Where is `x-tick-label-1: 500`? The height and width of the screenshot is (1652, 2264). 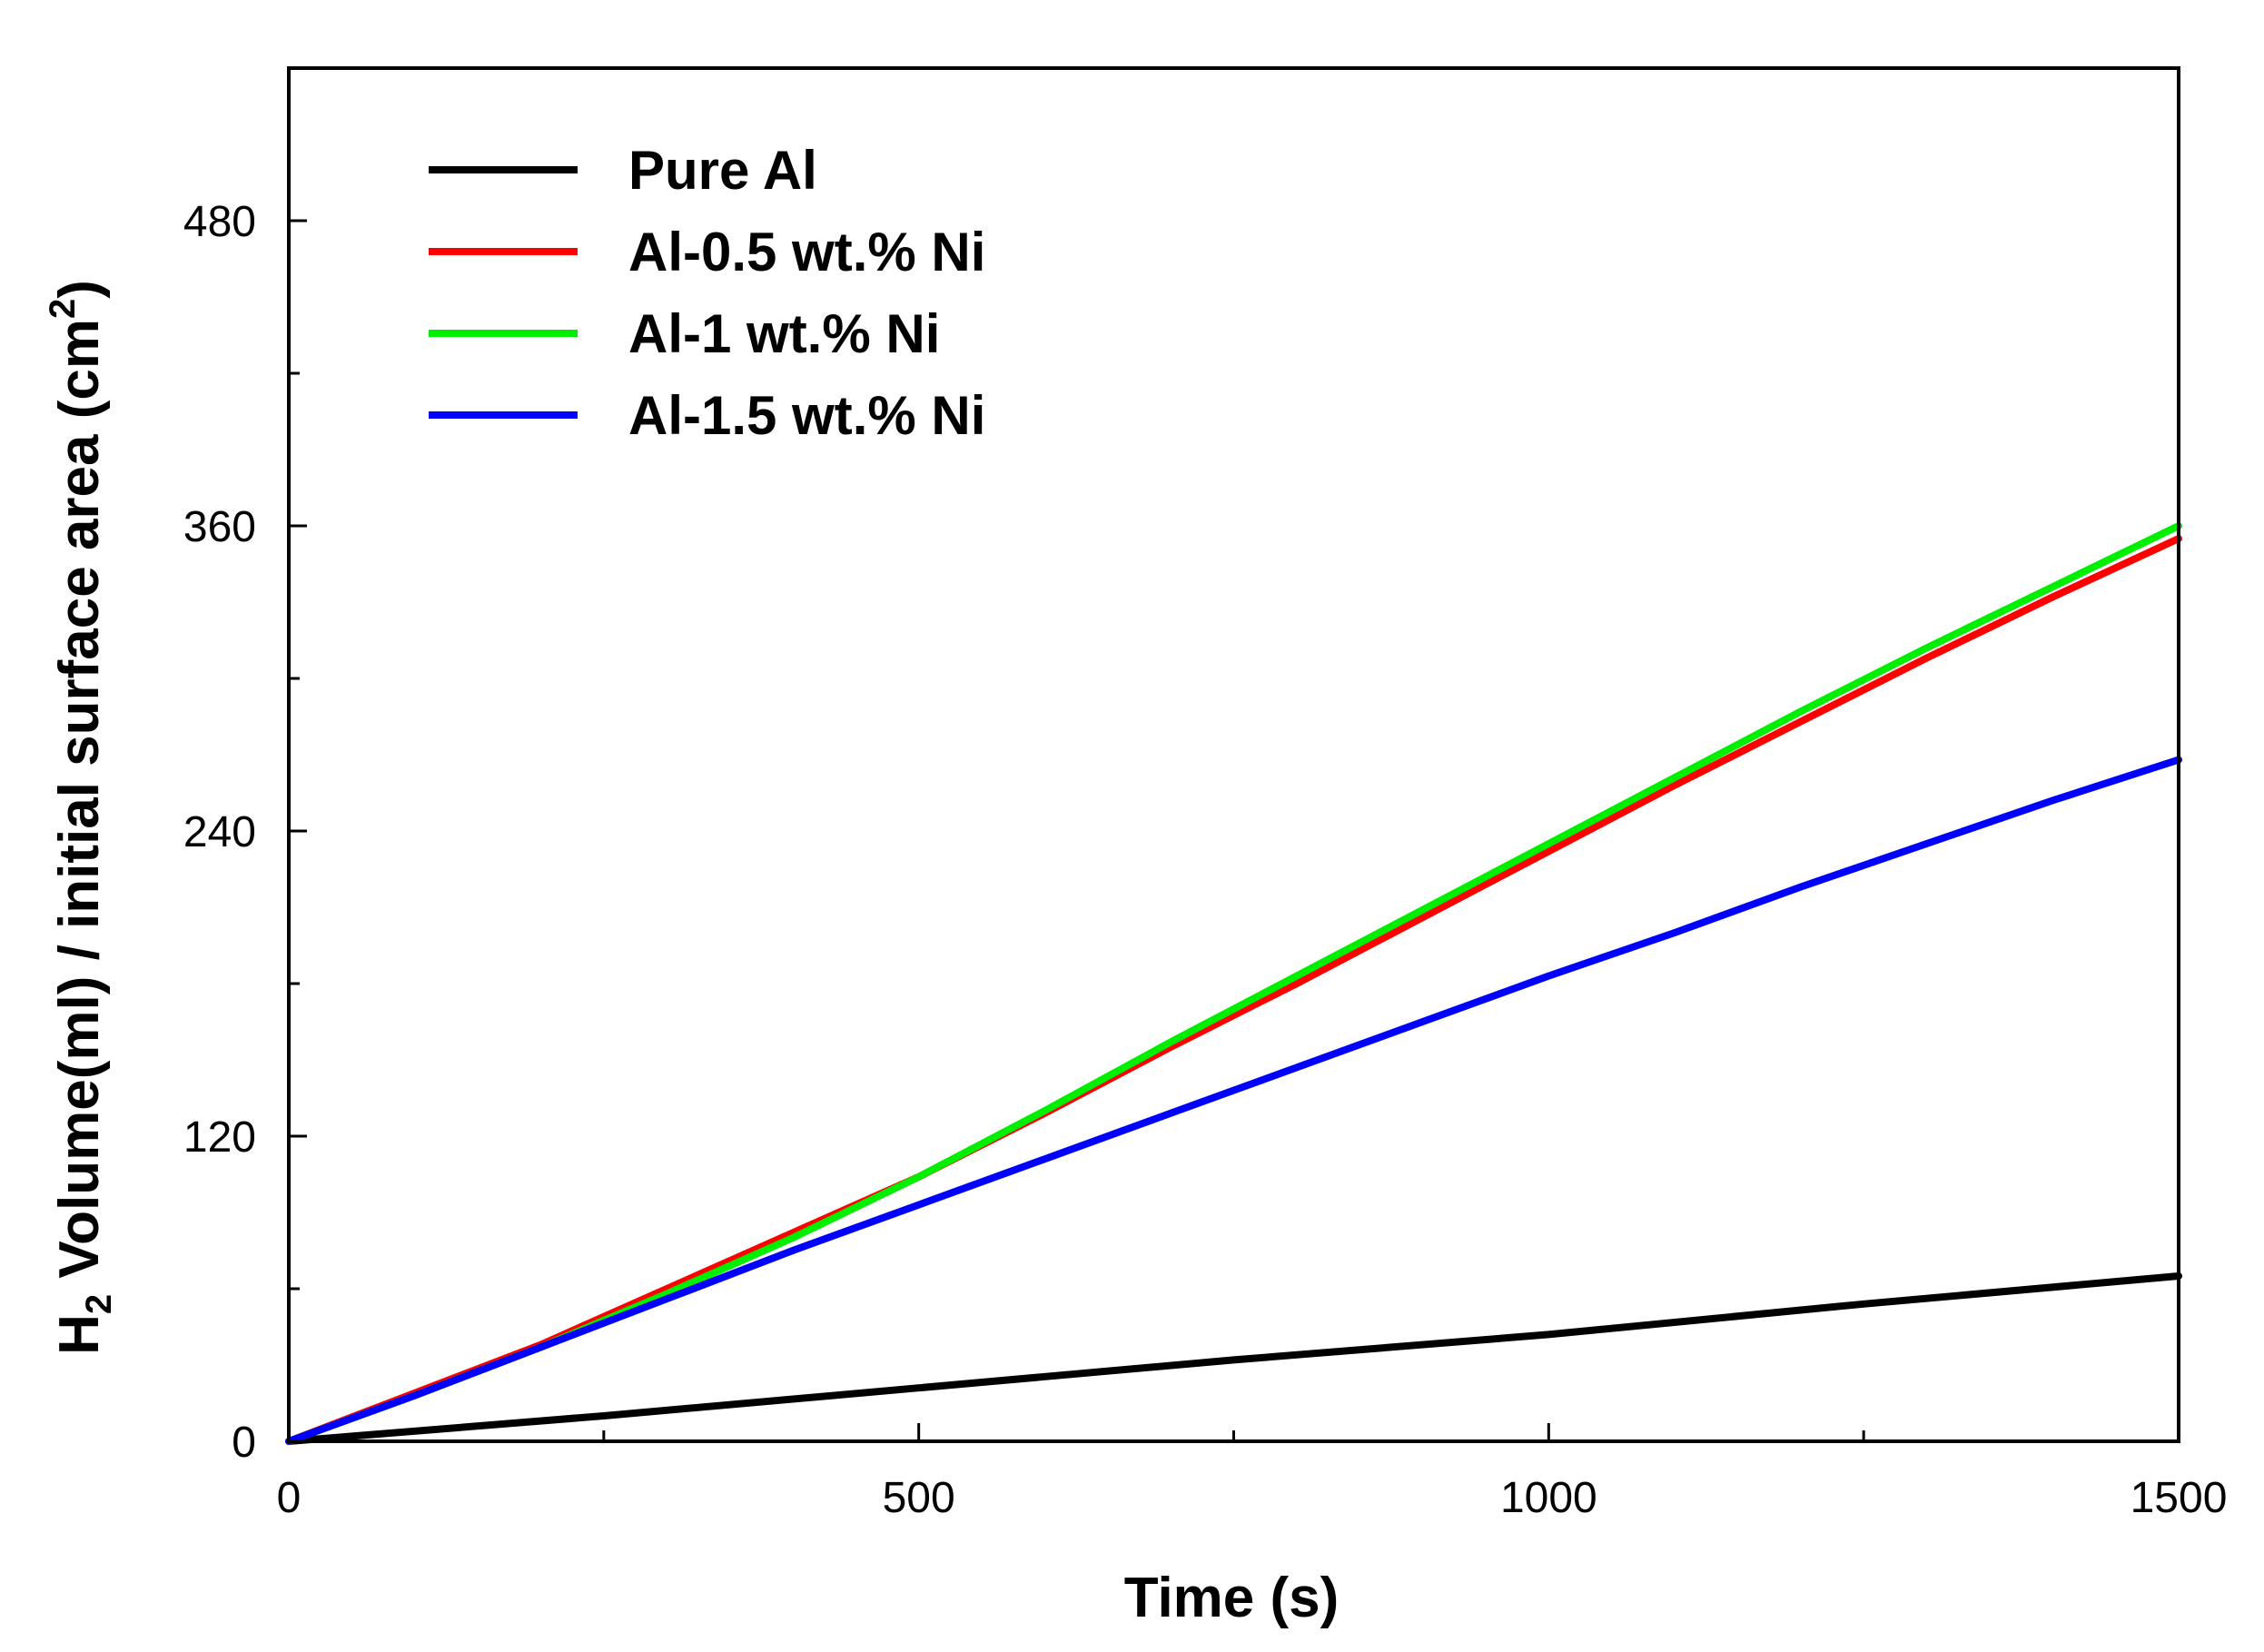
x-tick-label-1: 500 is located at coordinates (919, 1498).